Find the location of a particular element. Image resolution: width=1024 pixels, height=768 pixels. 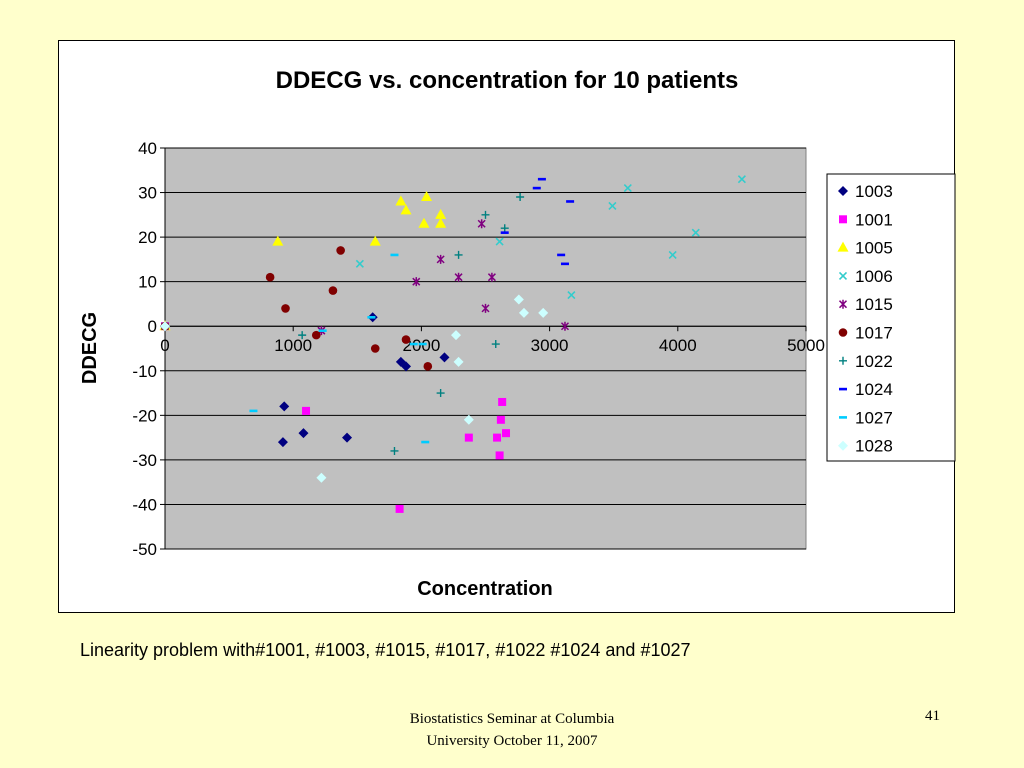

y-tick-label: 30 is located at coordinates (147, 193).